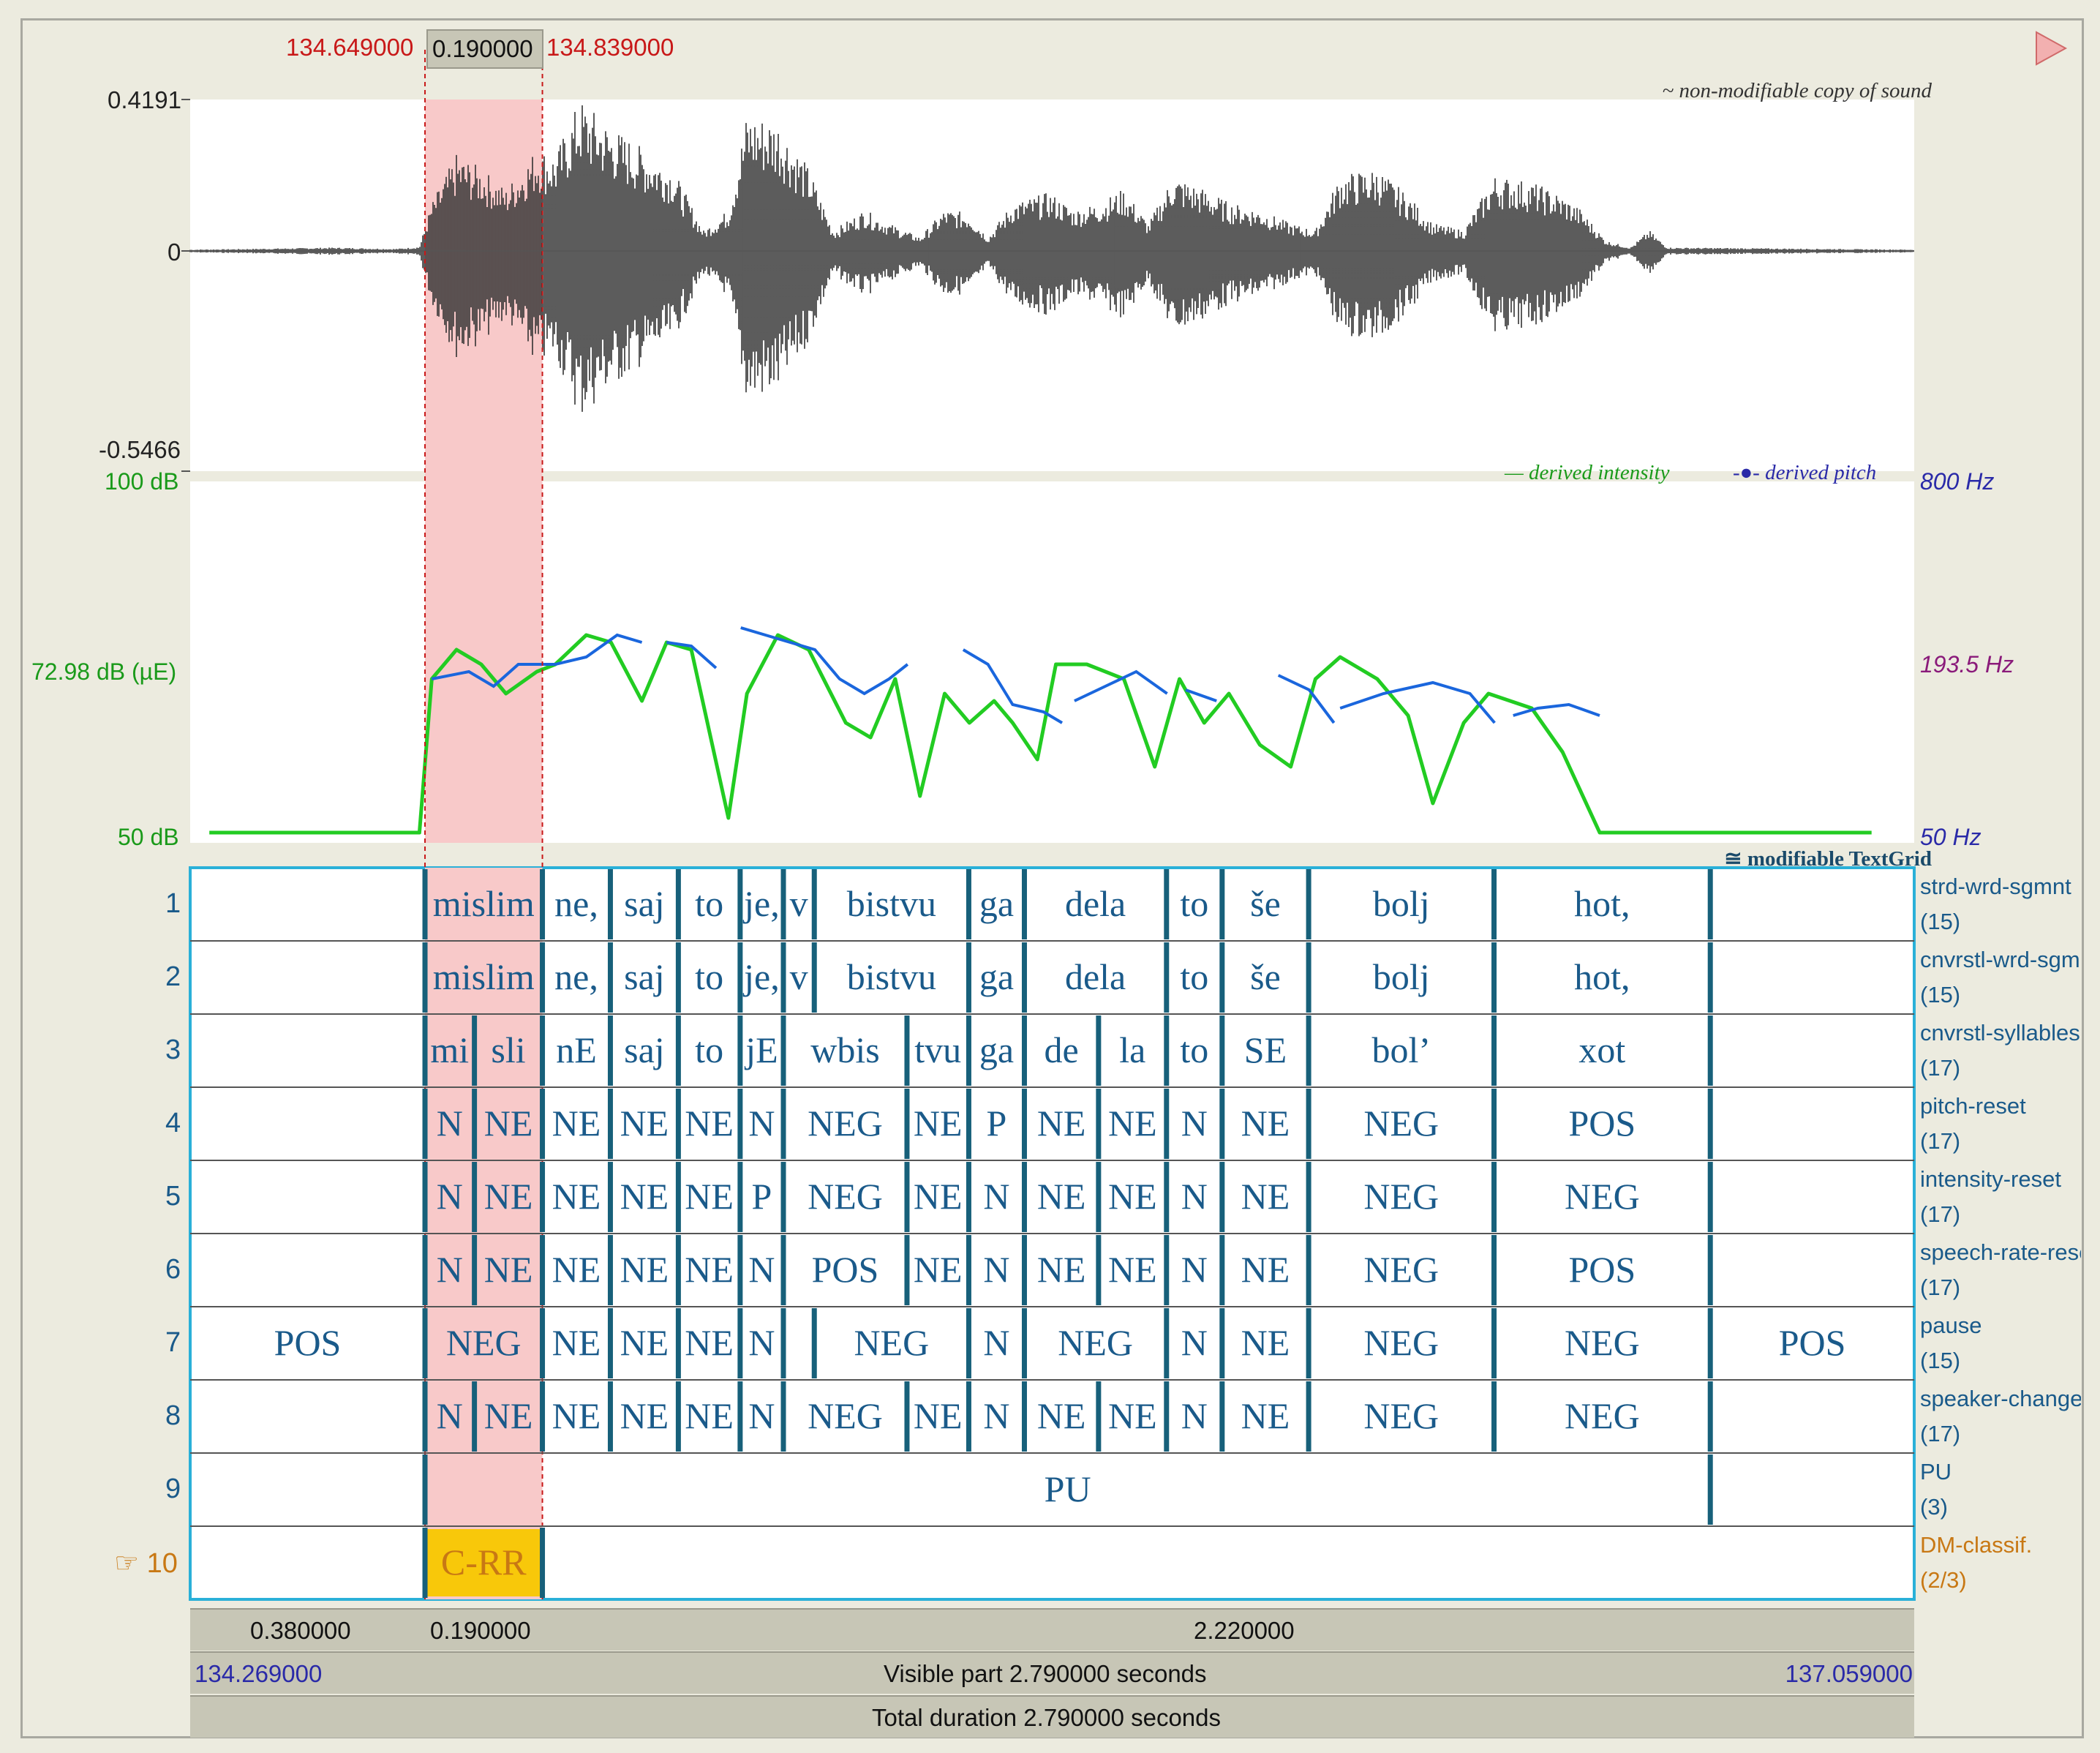  What do you see at coordinates (1095, 903) in the screenshot?
I see `tier-1-interval: dela` at bounding box center [1095, 903].